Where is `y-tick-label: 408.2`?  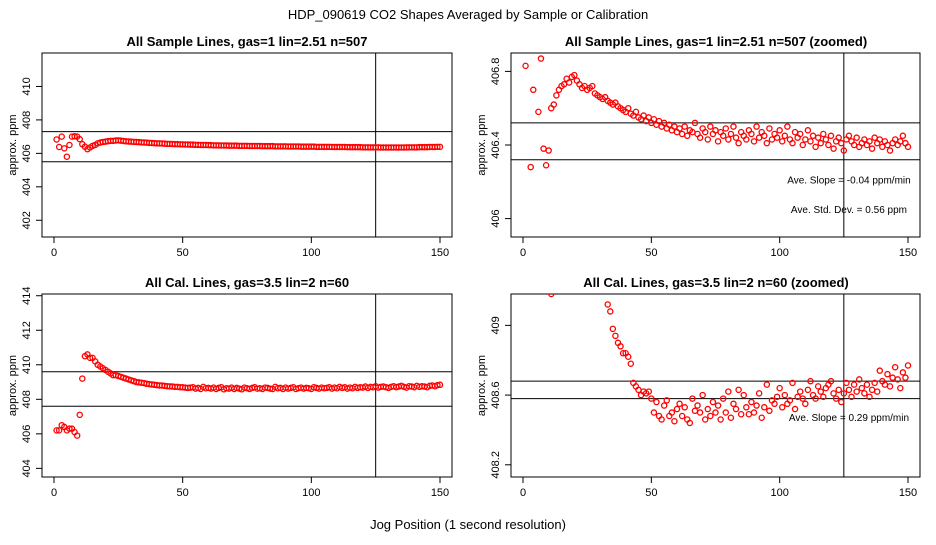
y-tick-label: 408.2 is located at coordinates (496, 465).